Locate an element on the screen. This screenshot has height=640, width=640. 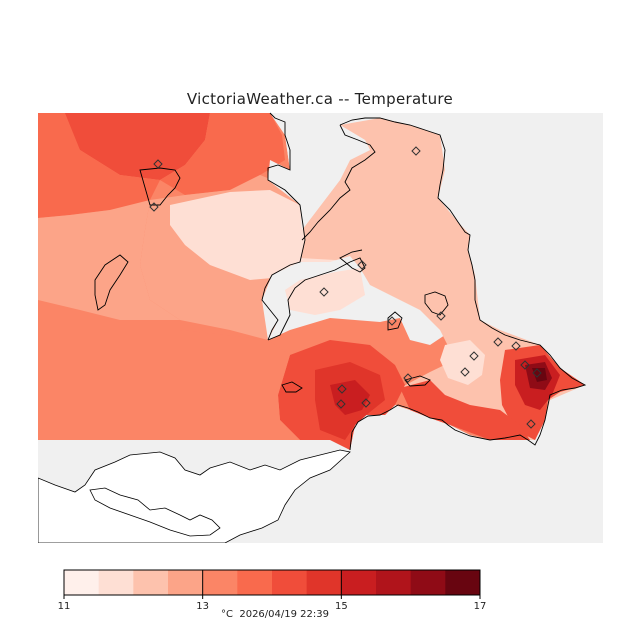
legend-ticks: 11 13 15 17 is located at coordinates (272, 591).